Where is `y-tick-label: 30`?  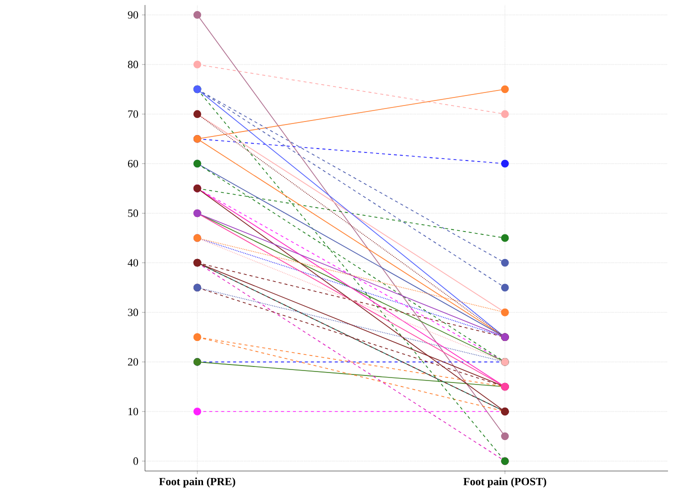 y-tick-label: 30 is located at coordinates (133, 312).